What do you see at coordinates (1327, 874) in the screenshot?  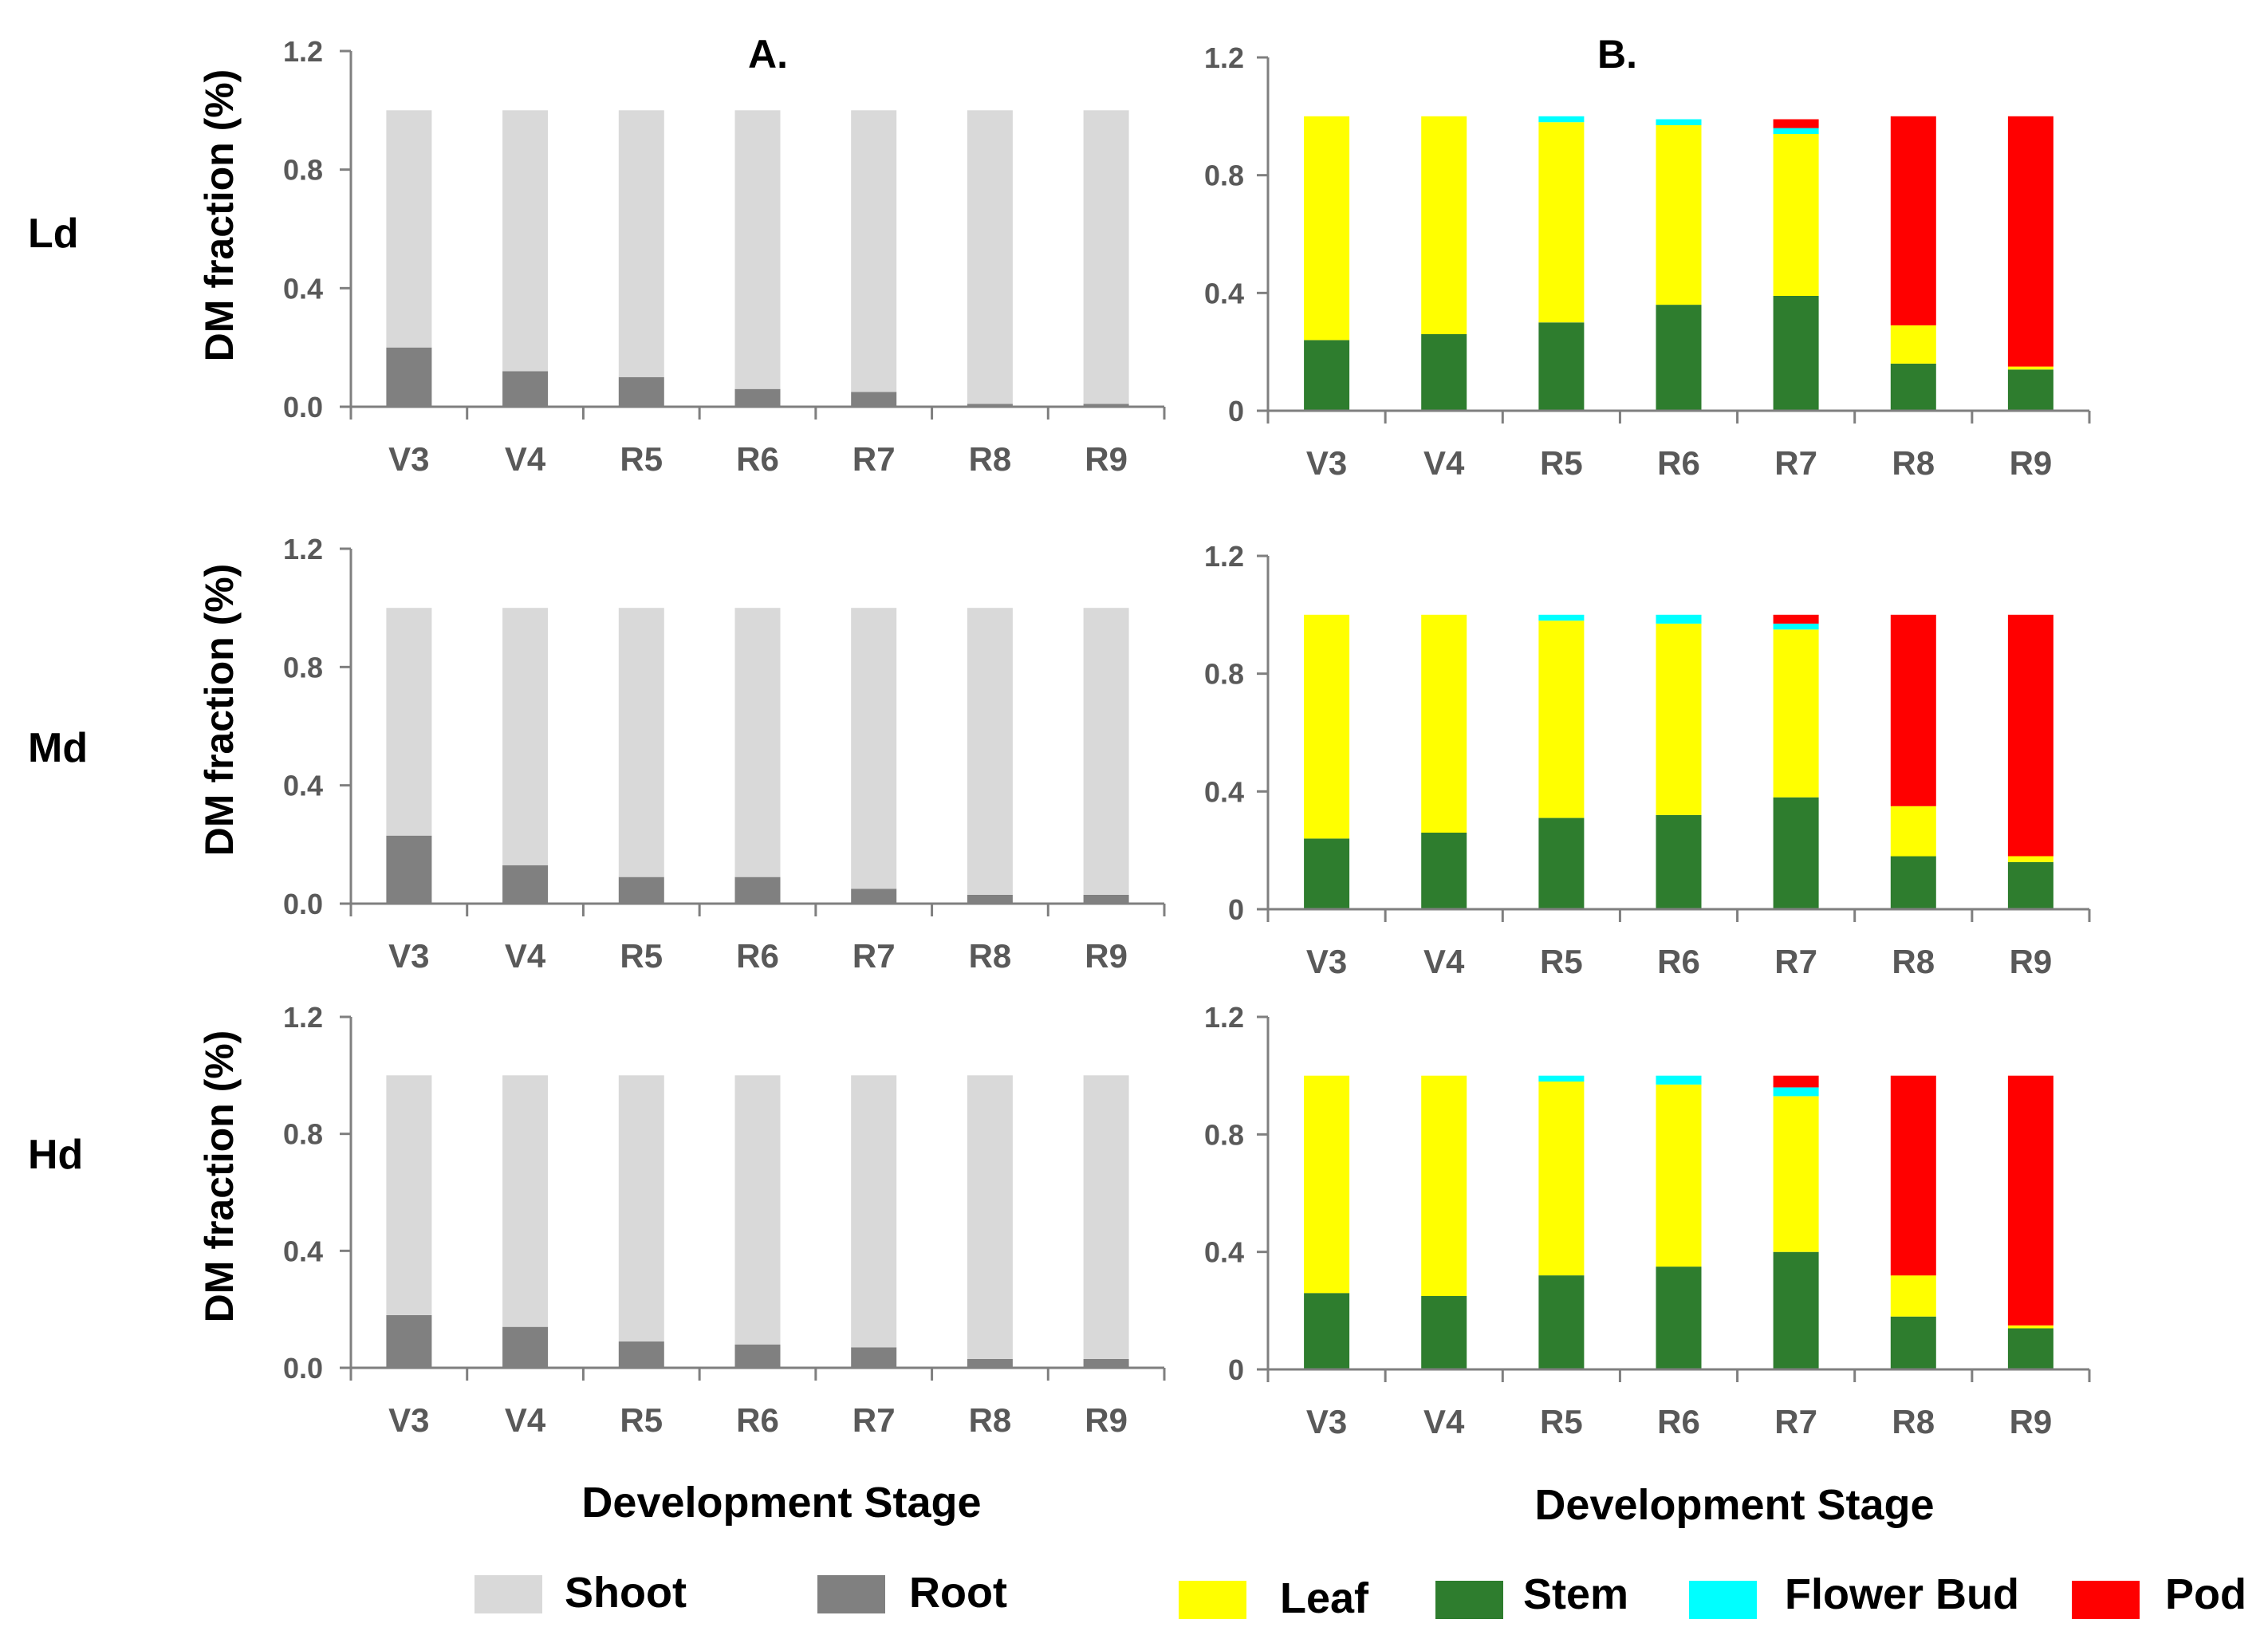 I see `bar-b-md-stem-v3` at bounding box center [1327, 874].